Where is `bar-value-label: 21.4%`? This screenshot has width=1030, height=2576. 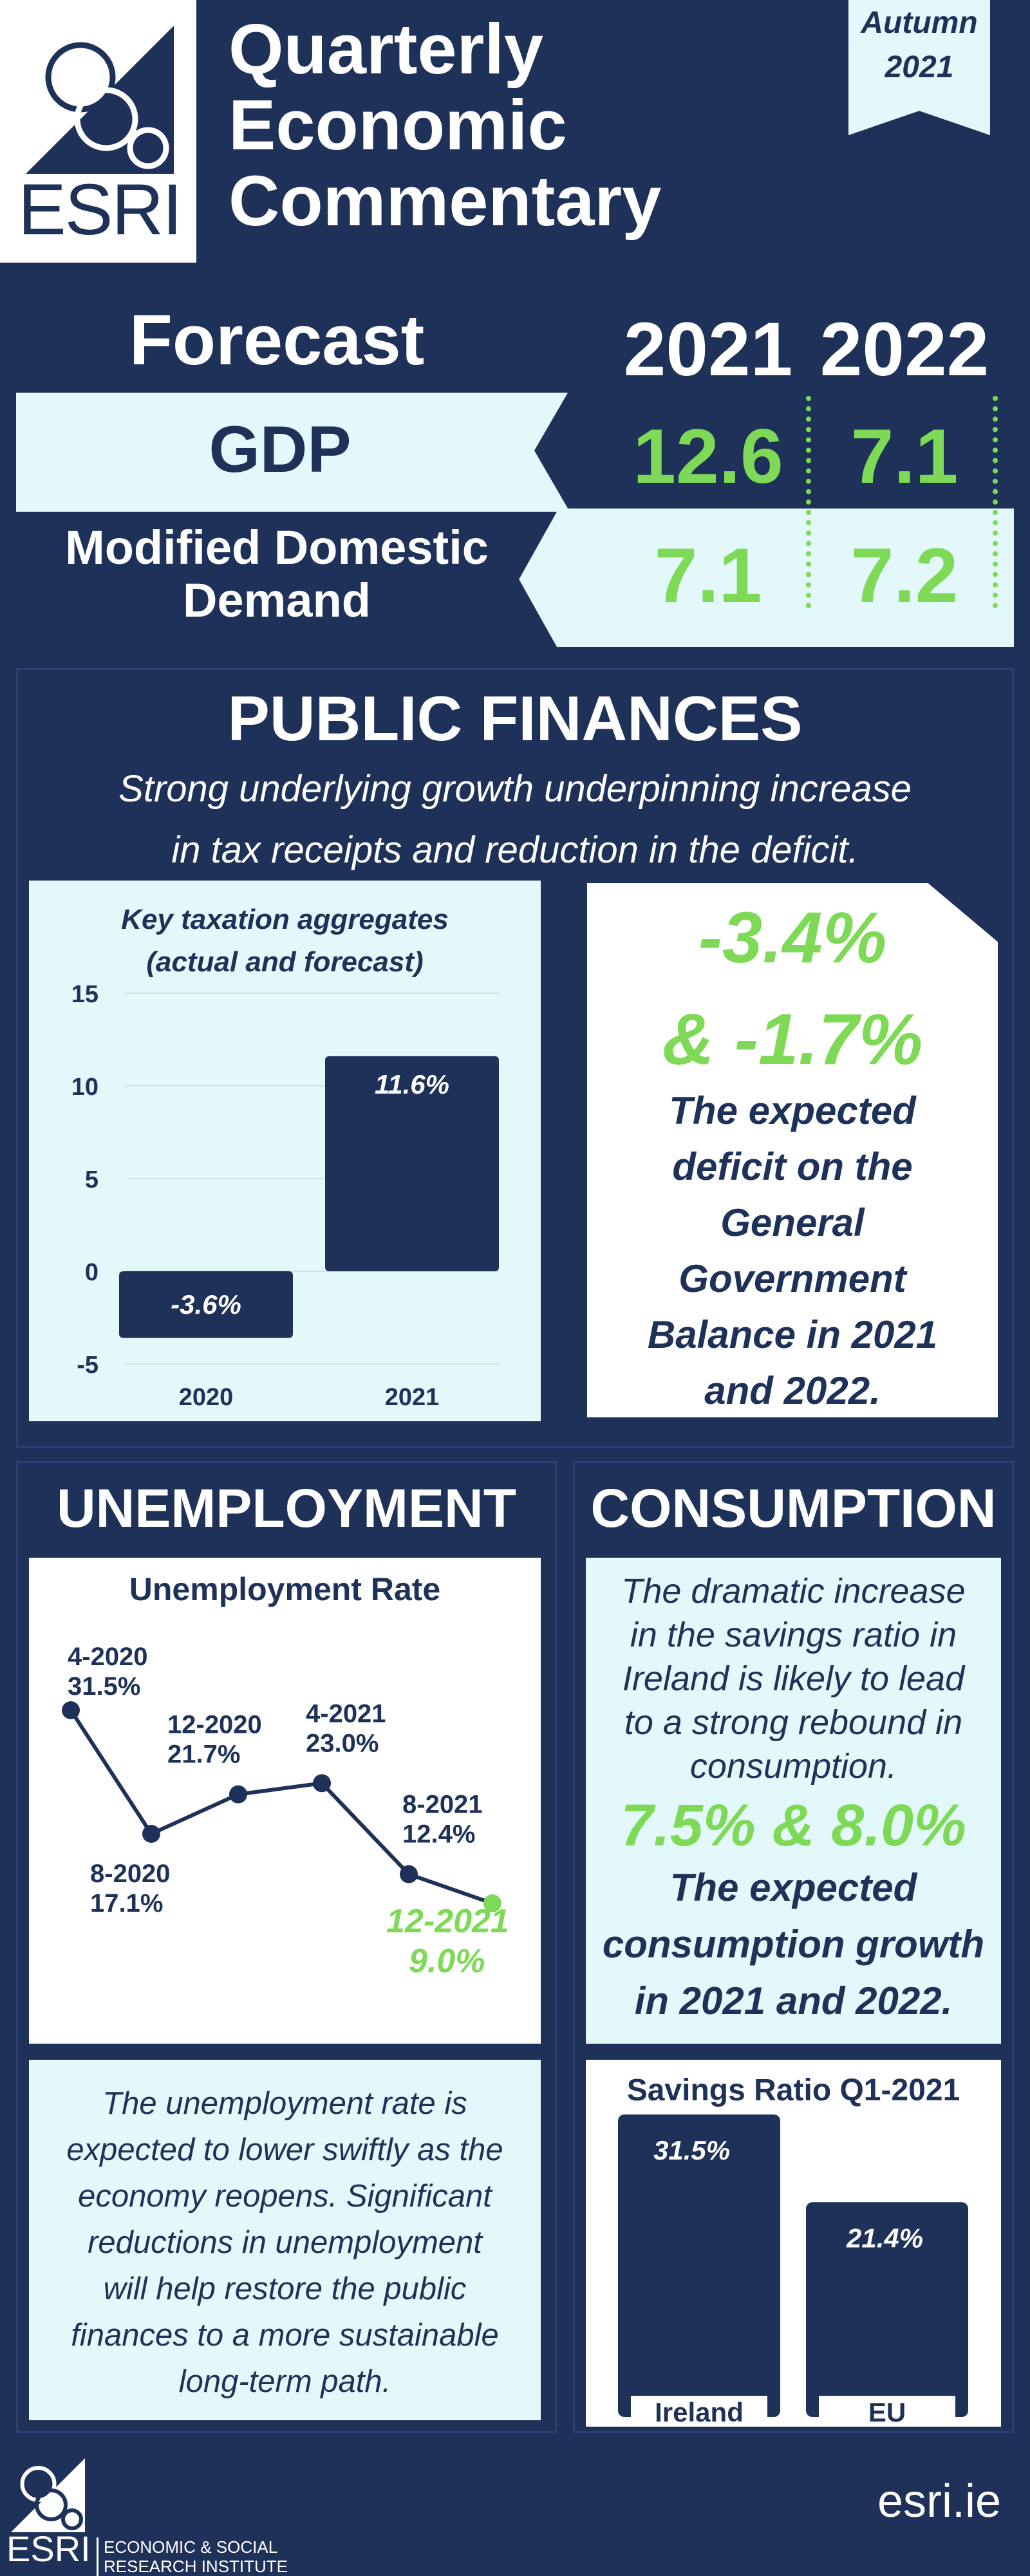 bar-value-label: 21.4% is located at coordinates (884, 2238).